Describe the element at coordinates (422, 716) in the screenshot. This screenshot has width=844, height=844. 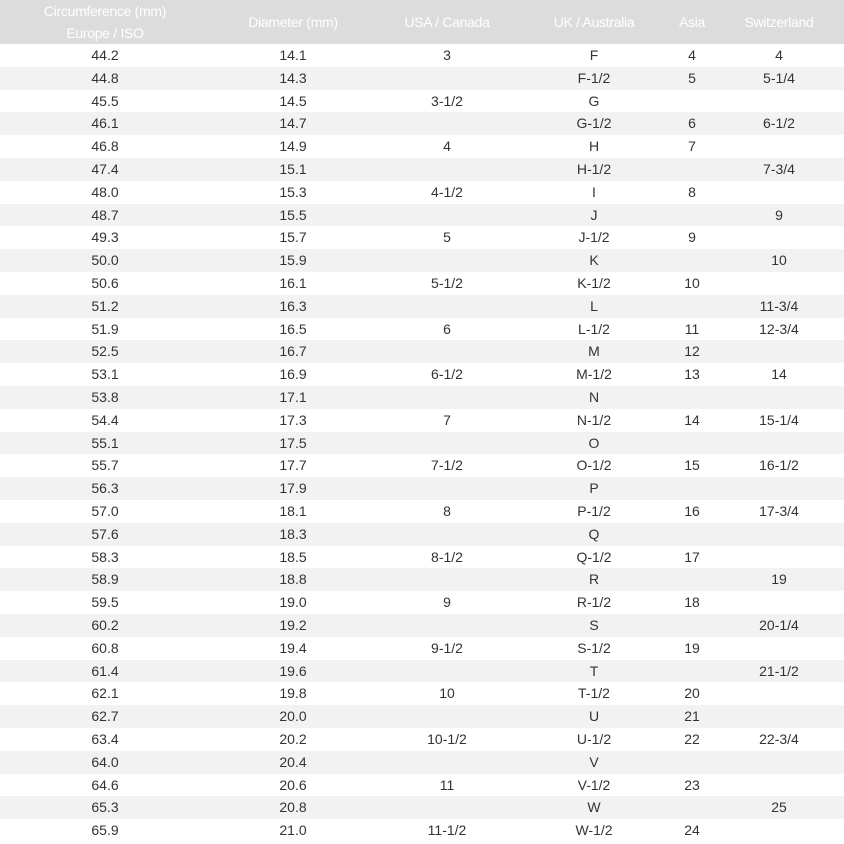
I see `table-row: 62.7 20.0 U 21` at that location.